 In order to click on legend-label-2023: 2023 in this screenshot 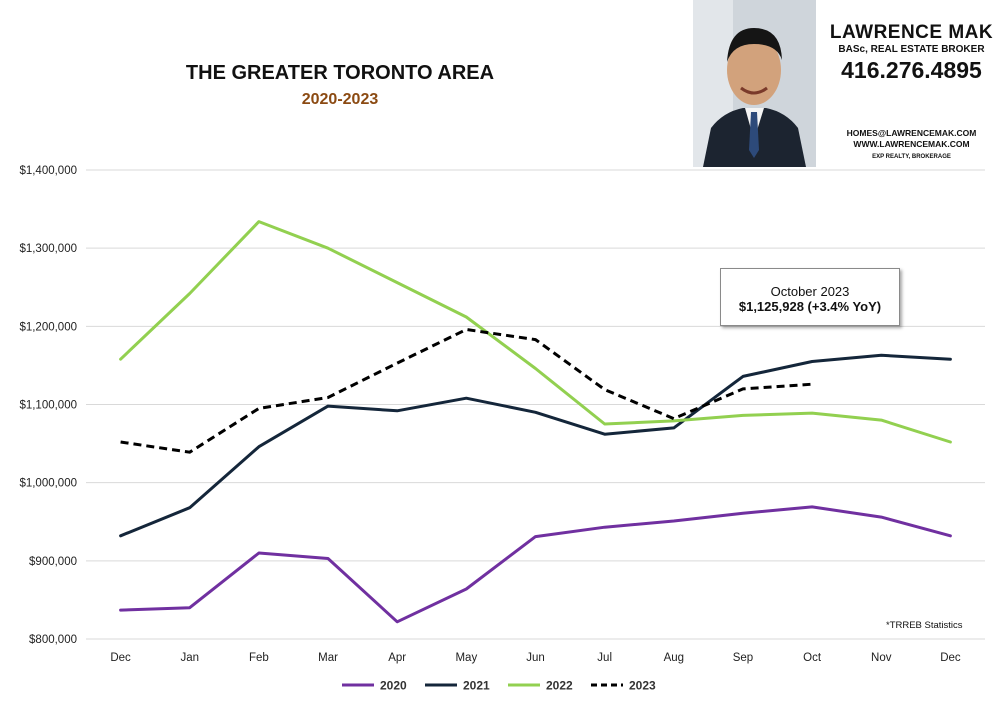, I will do `click(642, 686)`.